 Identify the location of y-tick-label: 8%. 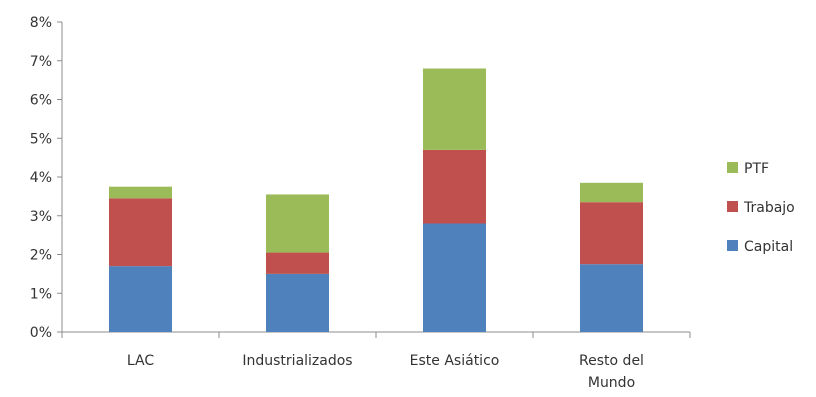
(41, 23).